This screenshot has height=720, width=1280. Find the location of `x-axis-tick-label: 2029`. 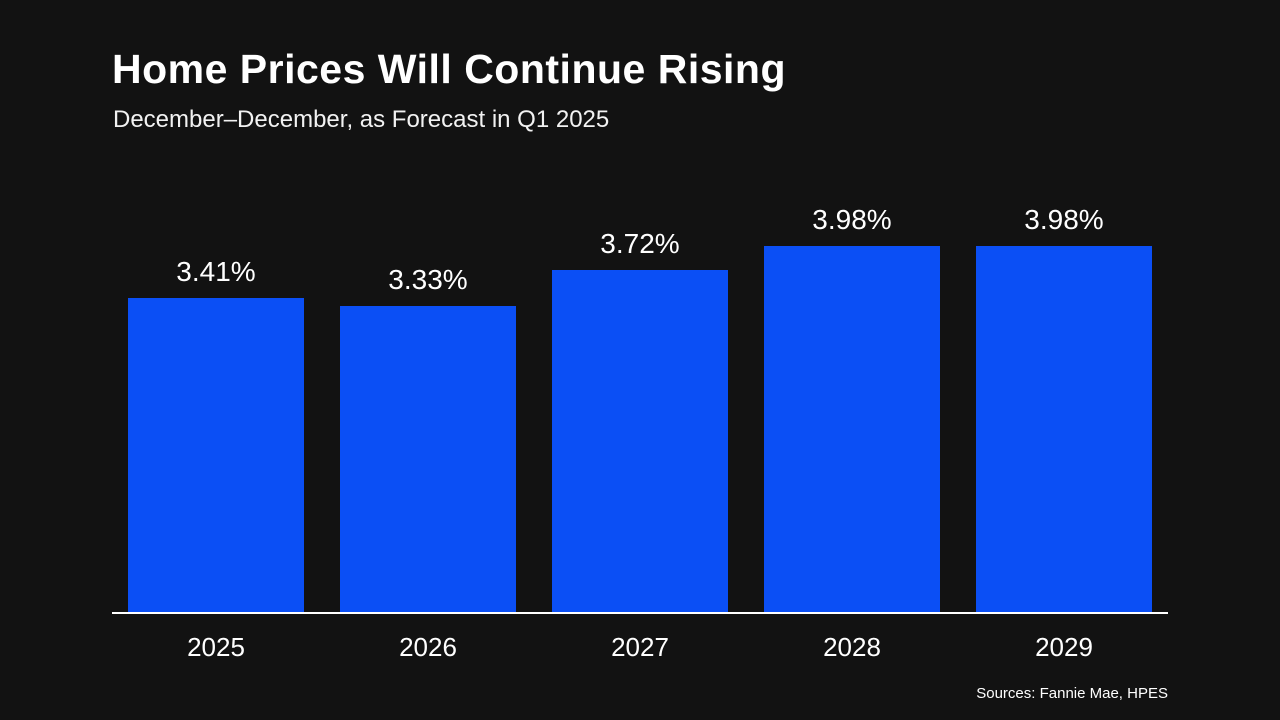

x-axis-tick-label: 2029 is located at coordinates (1064, 647).